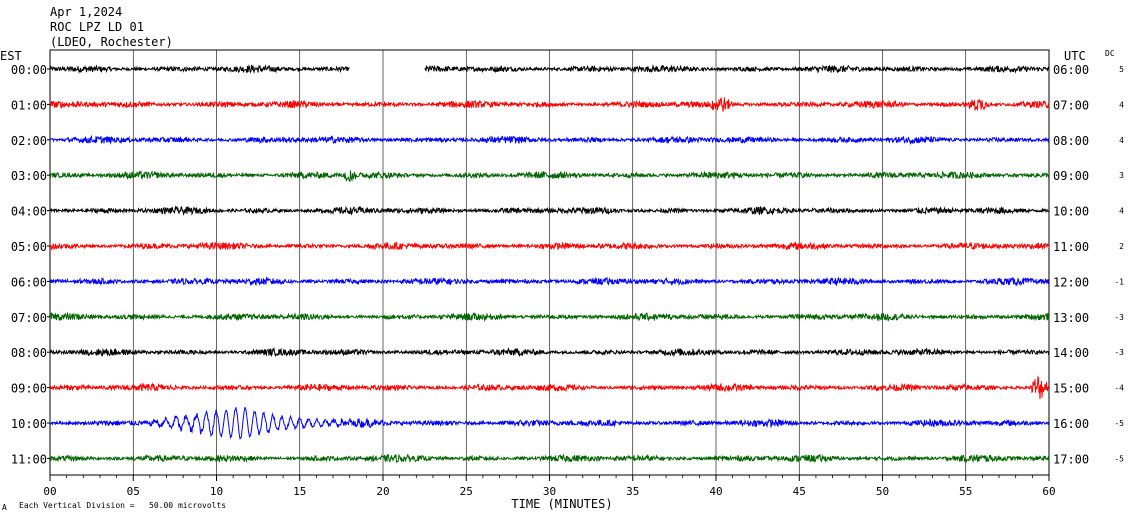  I want to click on x-tick-label-25: 25, so click(466, 491).